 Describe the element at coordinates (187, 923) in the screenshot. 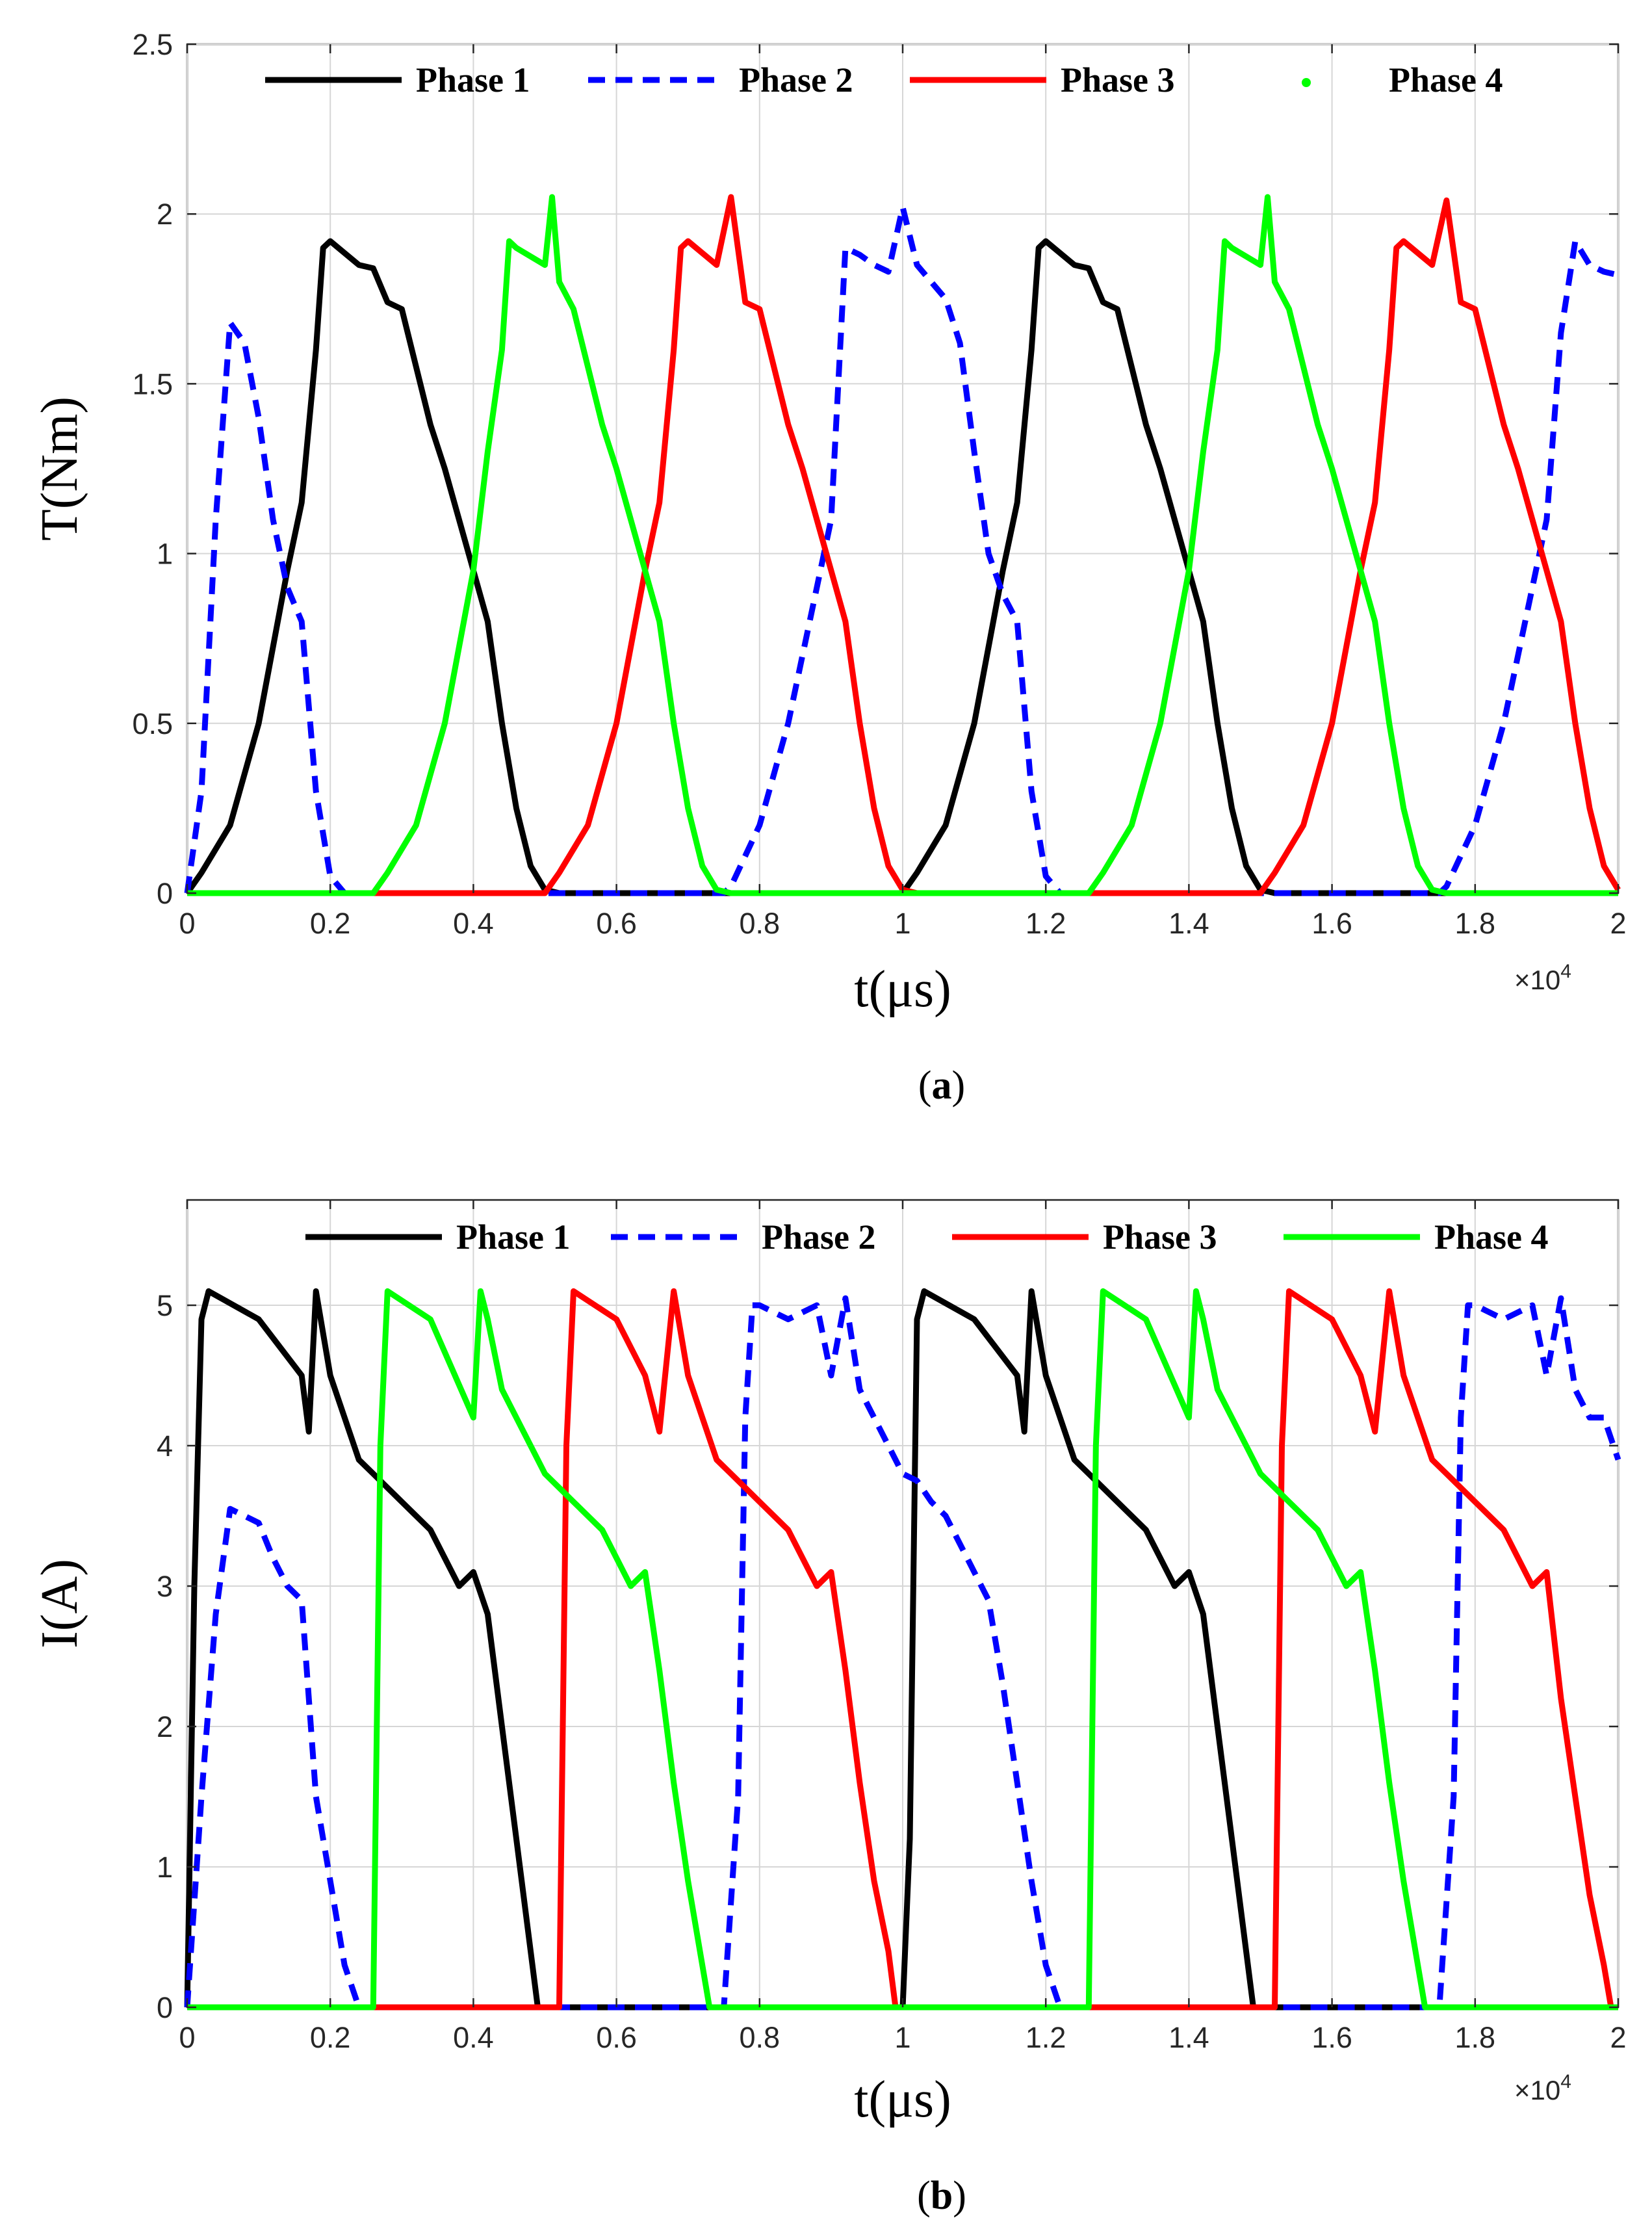

I see `x-tick-label-a: 0` at that location.